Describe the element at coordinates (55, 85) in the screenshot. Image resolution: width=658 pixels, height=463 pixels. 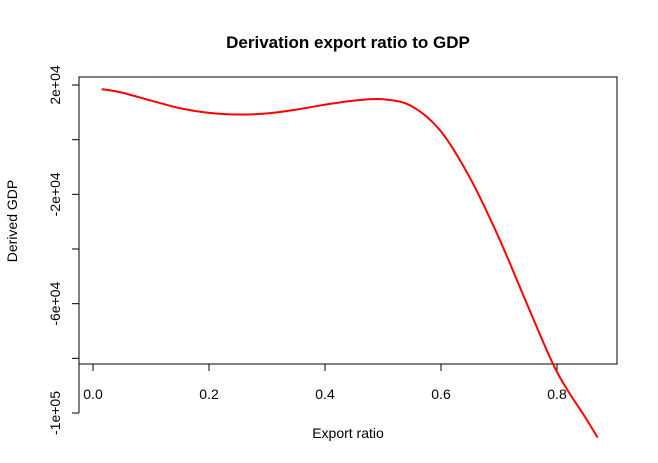
I see `y-tick-label: 2e+04` at that location.